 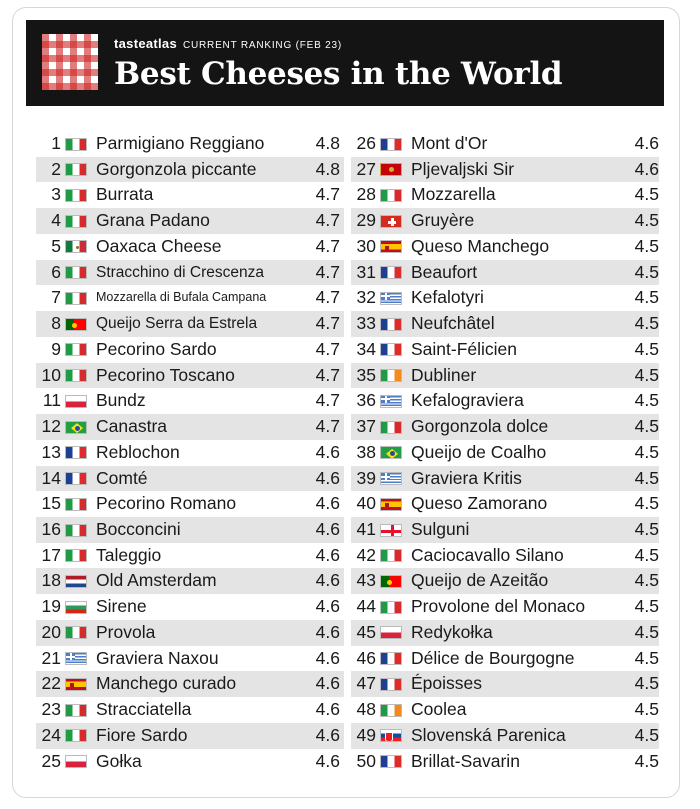 I want to click on ranking-row: 50 Brillat-Savarin 4.5, so click(x=505, y=762).